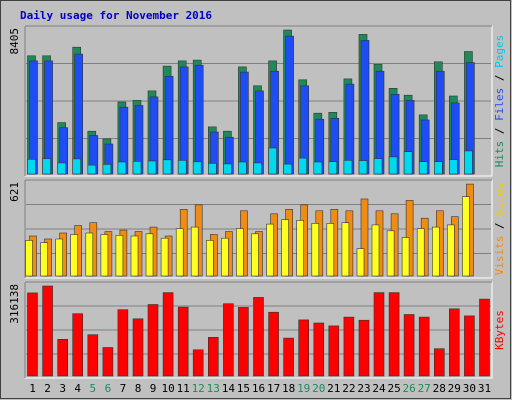 This screenshot has height=400, width=512. What do you see at coordinates (348, 388) in the screenshot?
I see `x-tick-day-22: 22` at bounding box center [348, 388].